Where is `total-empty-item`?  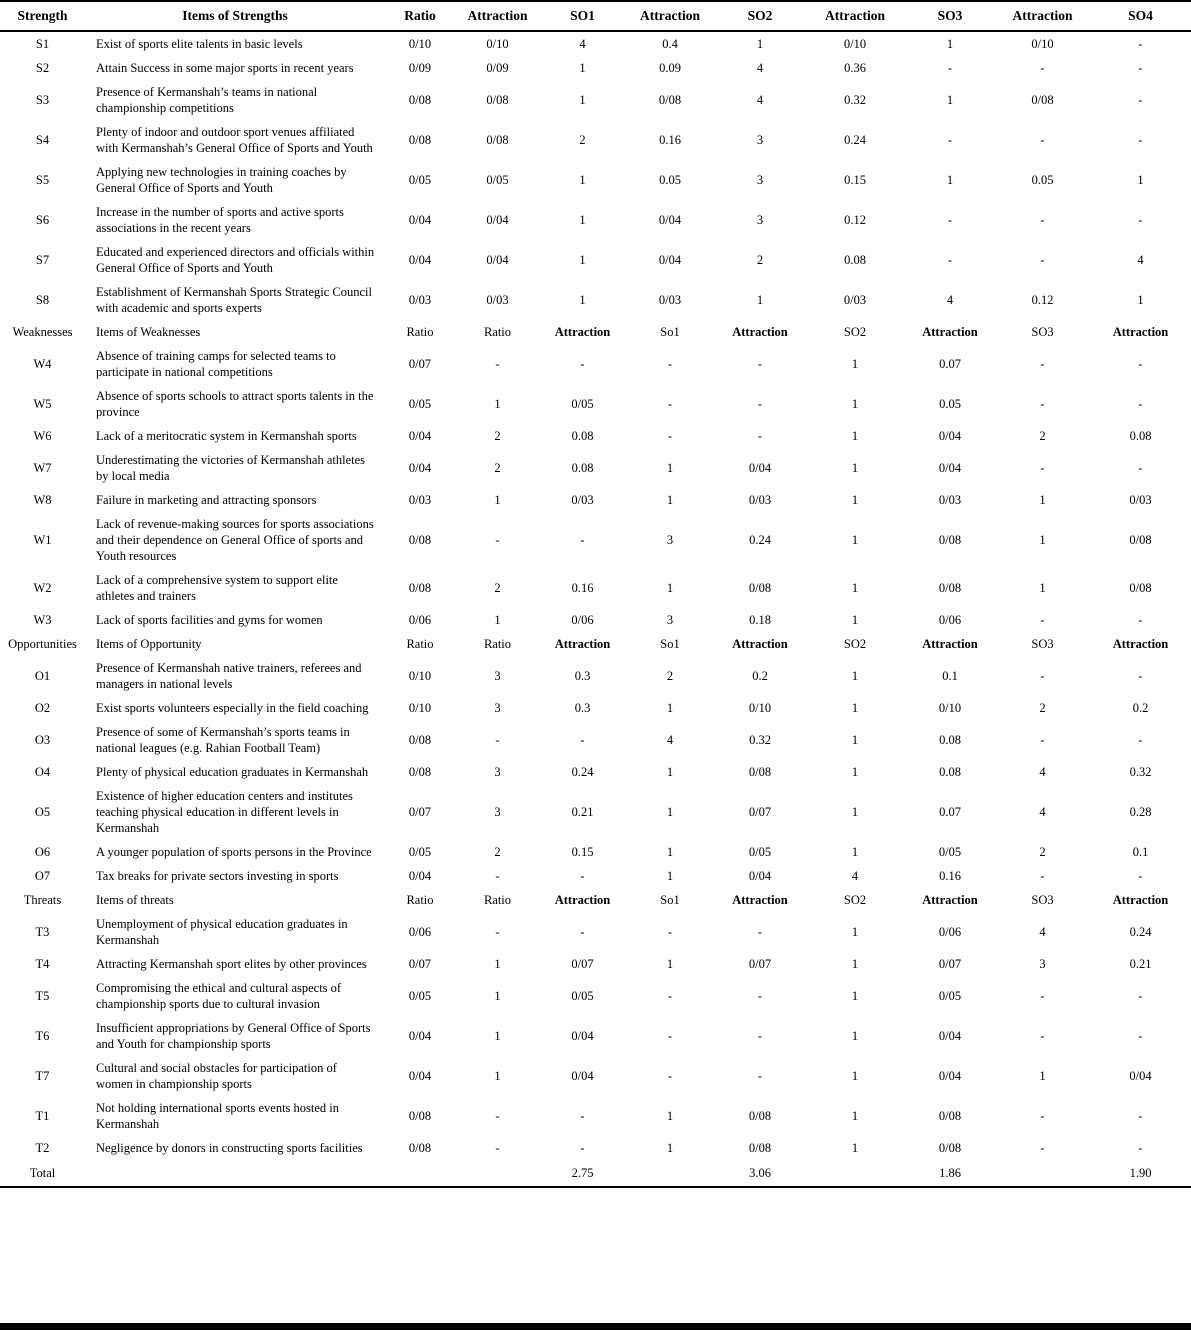
total-empty-item is located at coordinates (235, 1174).